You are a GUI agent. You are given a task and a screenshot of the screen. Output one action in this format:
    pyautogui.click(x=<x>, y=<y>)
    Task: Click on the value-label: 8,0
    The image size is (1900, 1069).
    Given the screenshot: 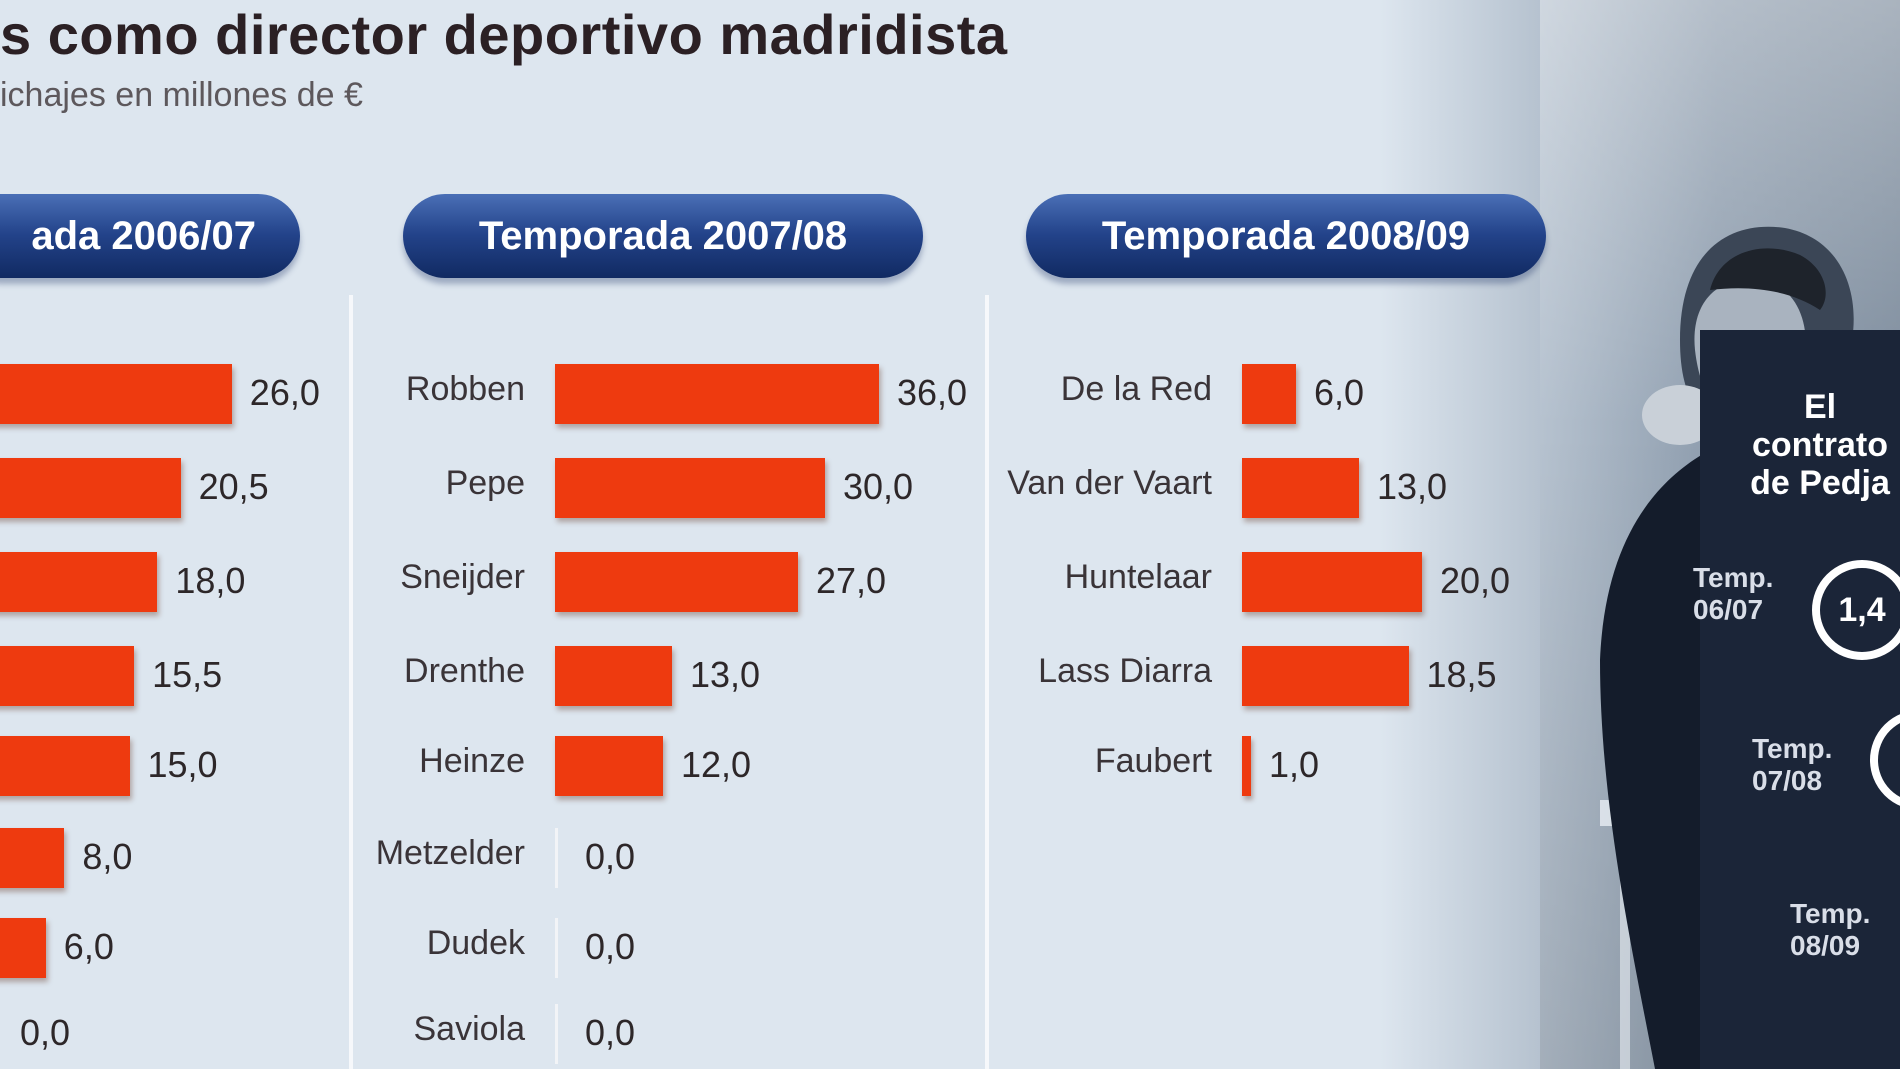 What is the action you would take?
    pyautogui.click(x=107, y=856)
    